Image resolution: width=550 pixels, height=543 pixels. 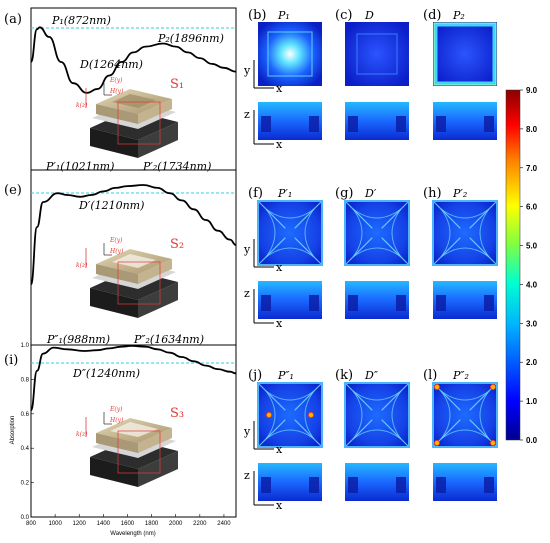 What do you see at coordinates (111, 64) in the screenshot?
I see `dip-annotation: D(1264nm)` at bounding box center [111, 64].